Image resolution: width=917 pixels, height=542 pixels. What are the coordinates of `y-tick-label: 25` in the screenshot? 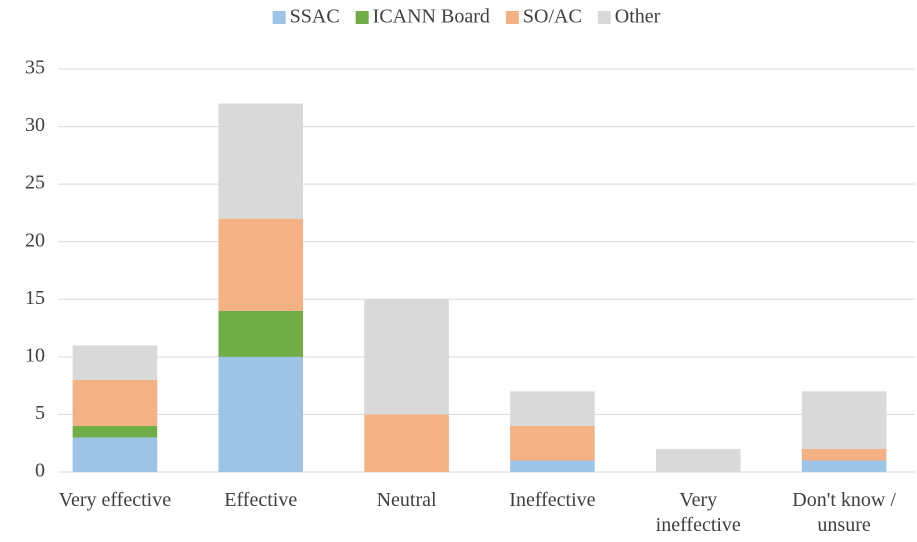 It's located at (35, 183).